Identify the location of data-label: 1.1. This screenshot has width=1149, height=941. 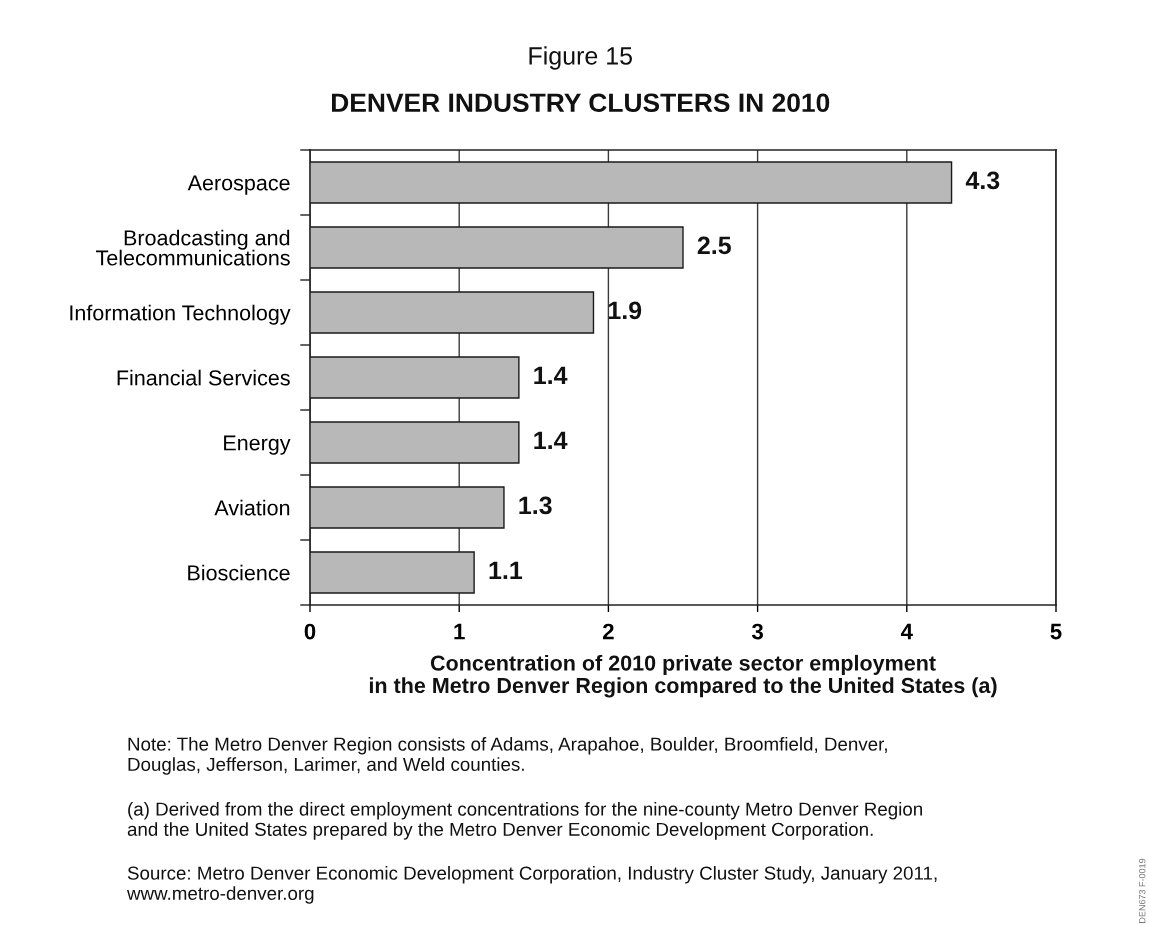
(506, 570).